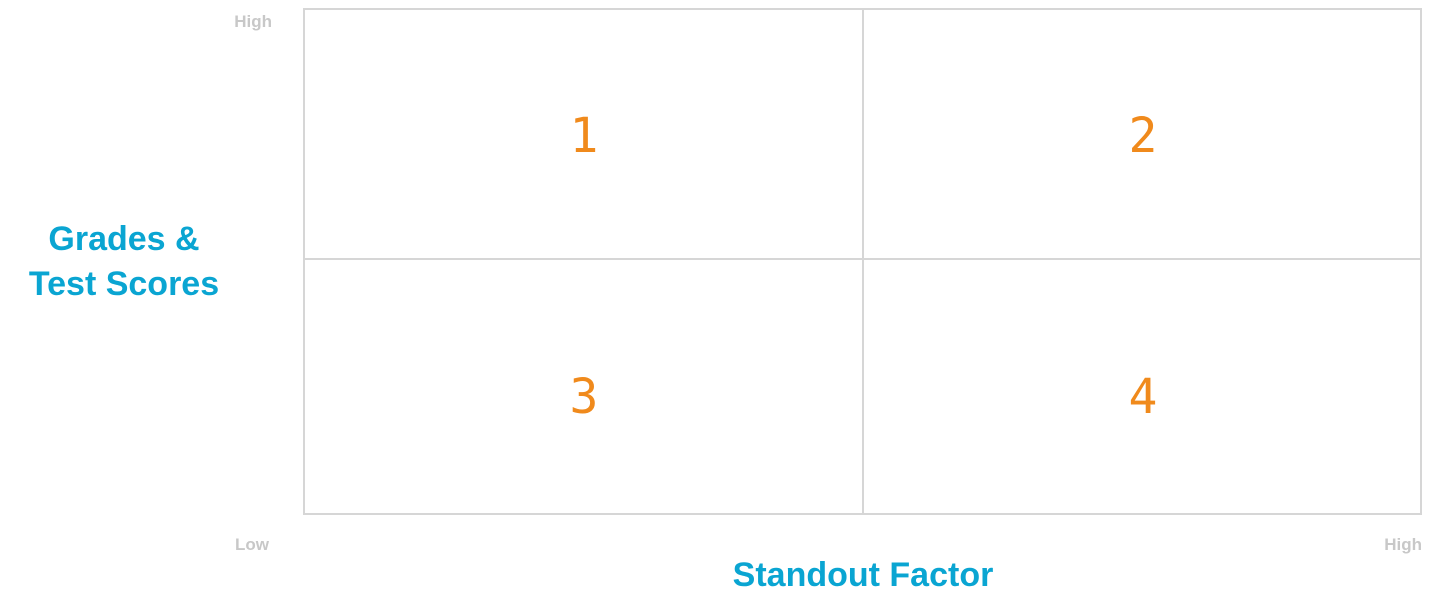 The width and height of the screenshot is (1441, 593). What do you see at coordinates (584, 397) in the screenshot?
I see `quadrant-number: 3` at bounding box center [584, 397].